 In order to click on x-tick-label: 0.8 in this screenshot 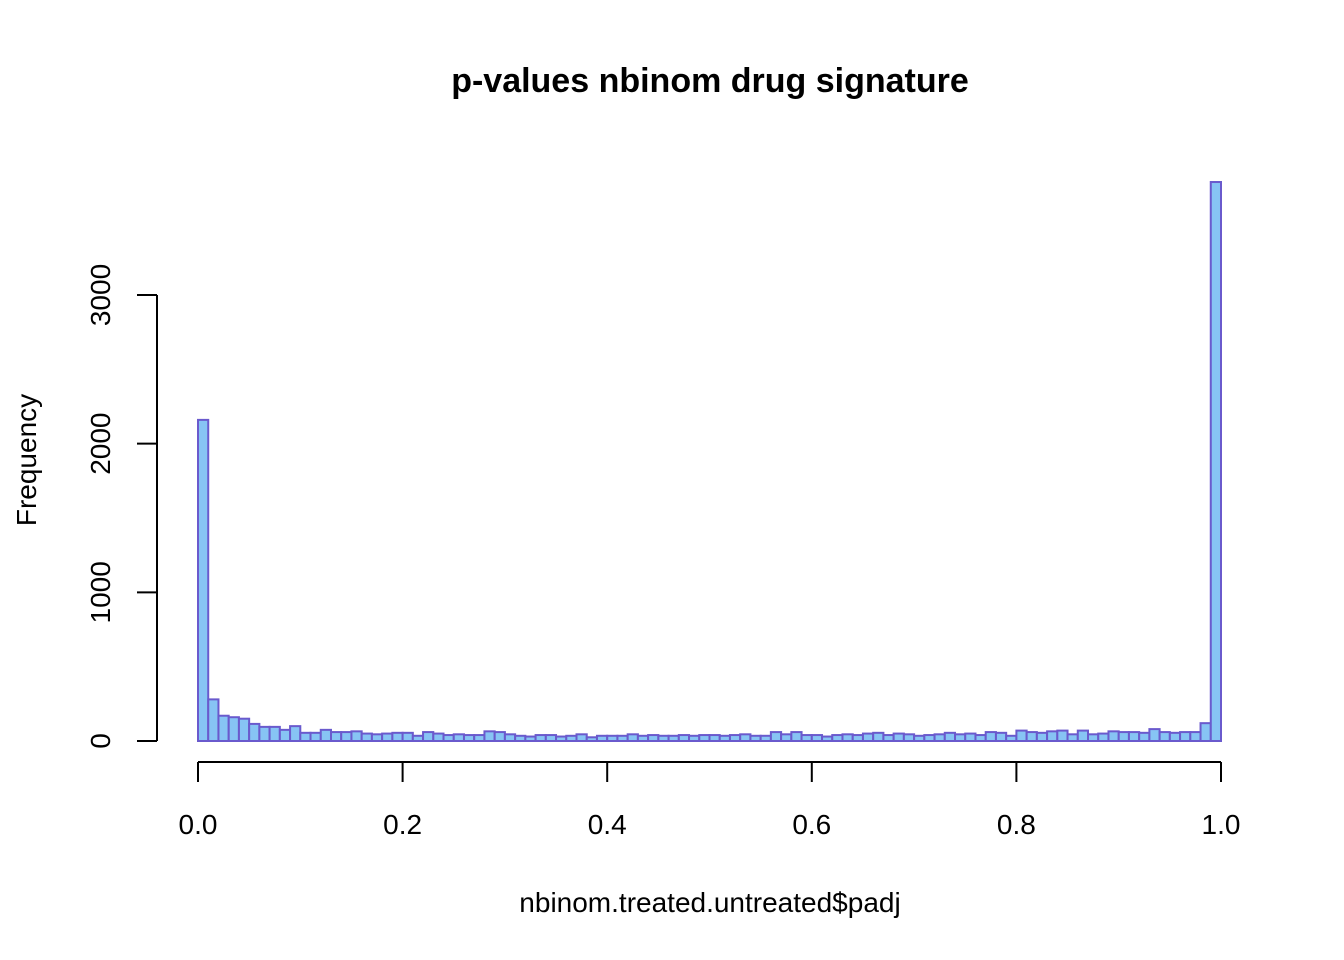, I will do `click(1016, 824)`.